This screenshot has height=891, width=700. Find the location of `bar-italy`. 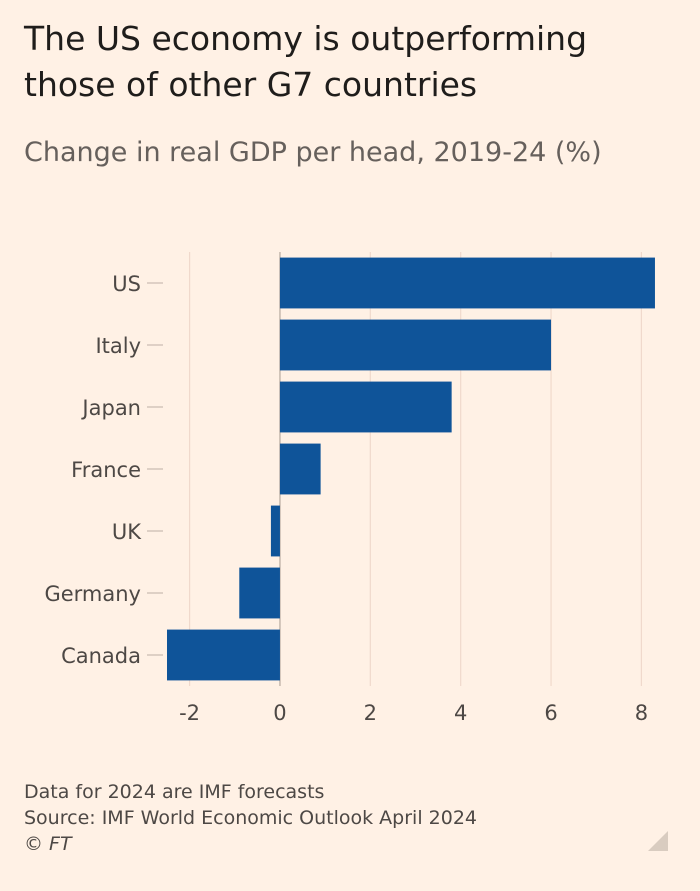

bar-italy is located at coordinates (415, 345).